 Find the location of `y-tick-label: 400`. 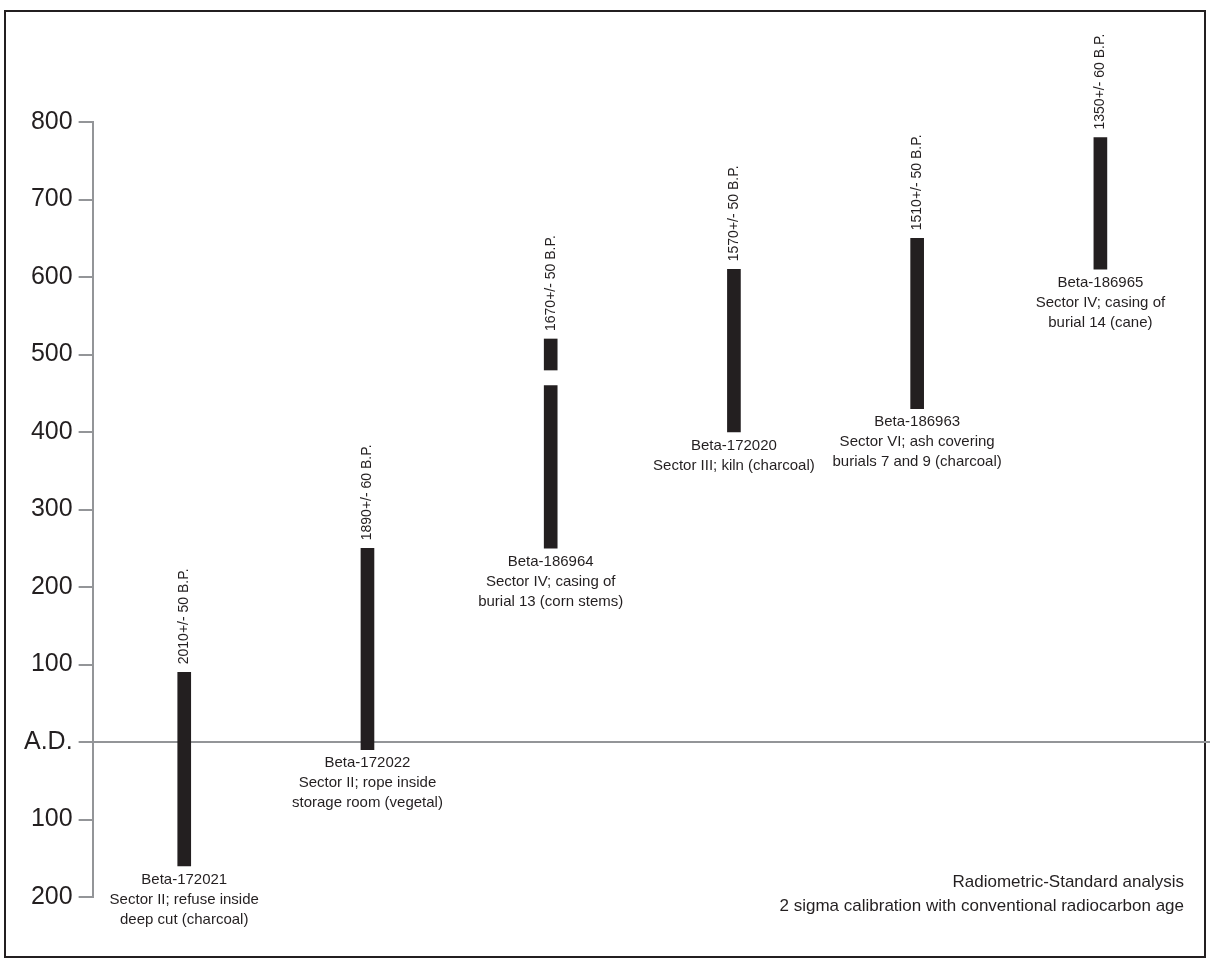

y-tick-label: 400 is located at coordinates (51, 429).